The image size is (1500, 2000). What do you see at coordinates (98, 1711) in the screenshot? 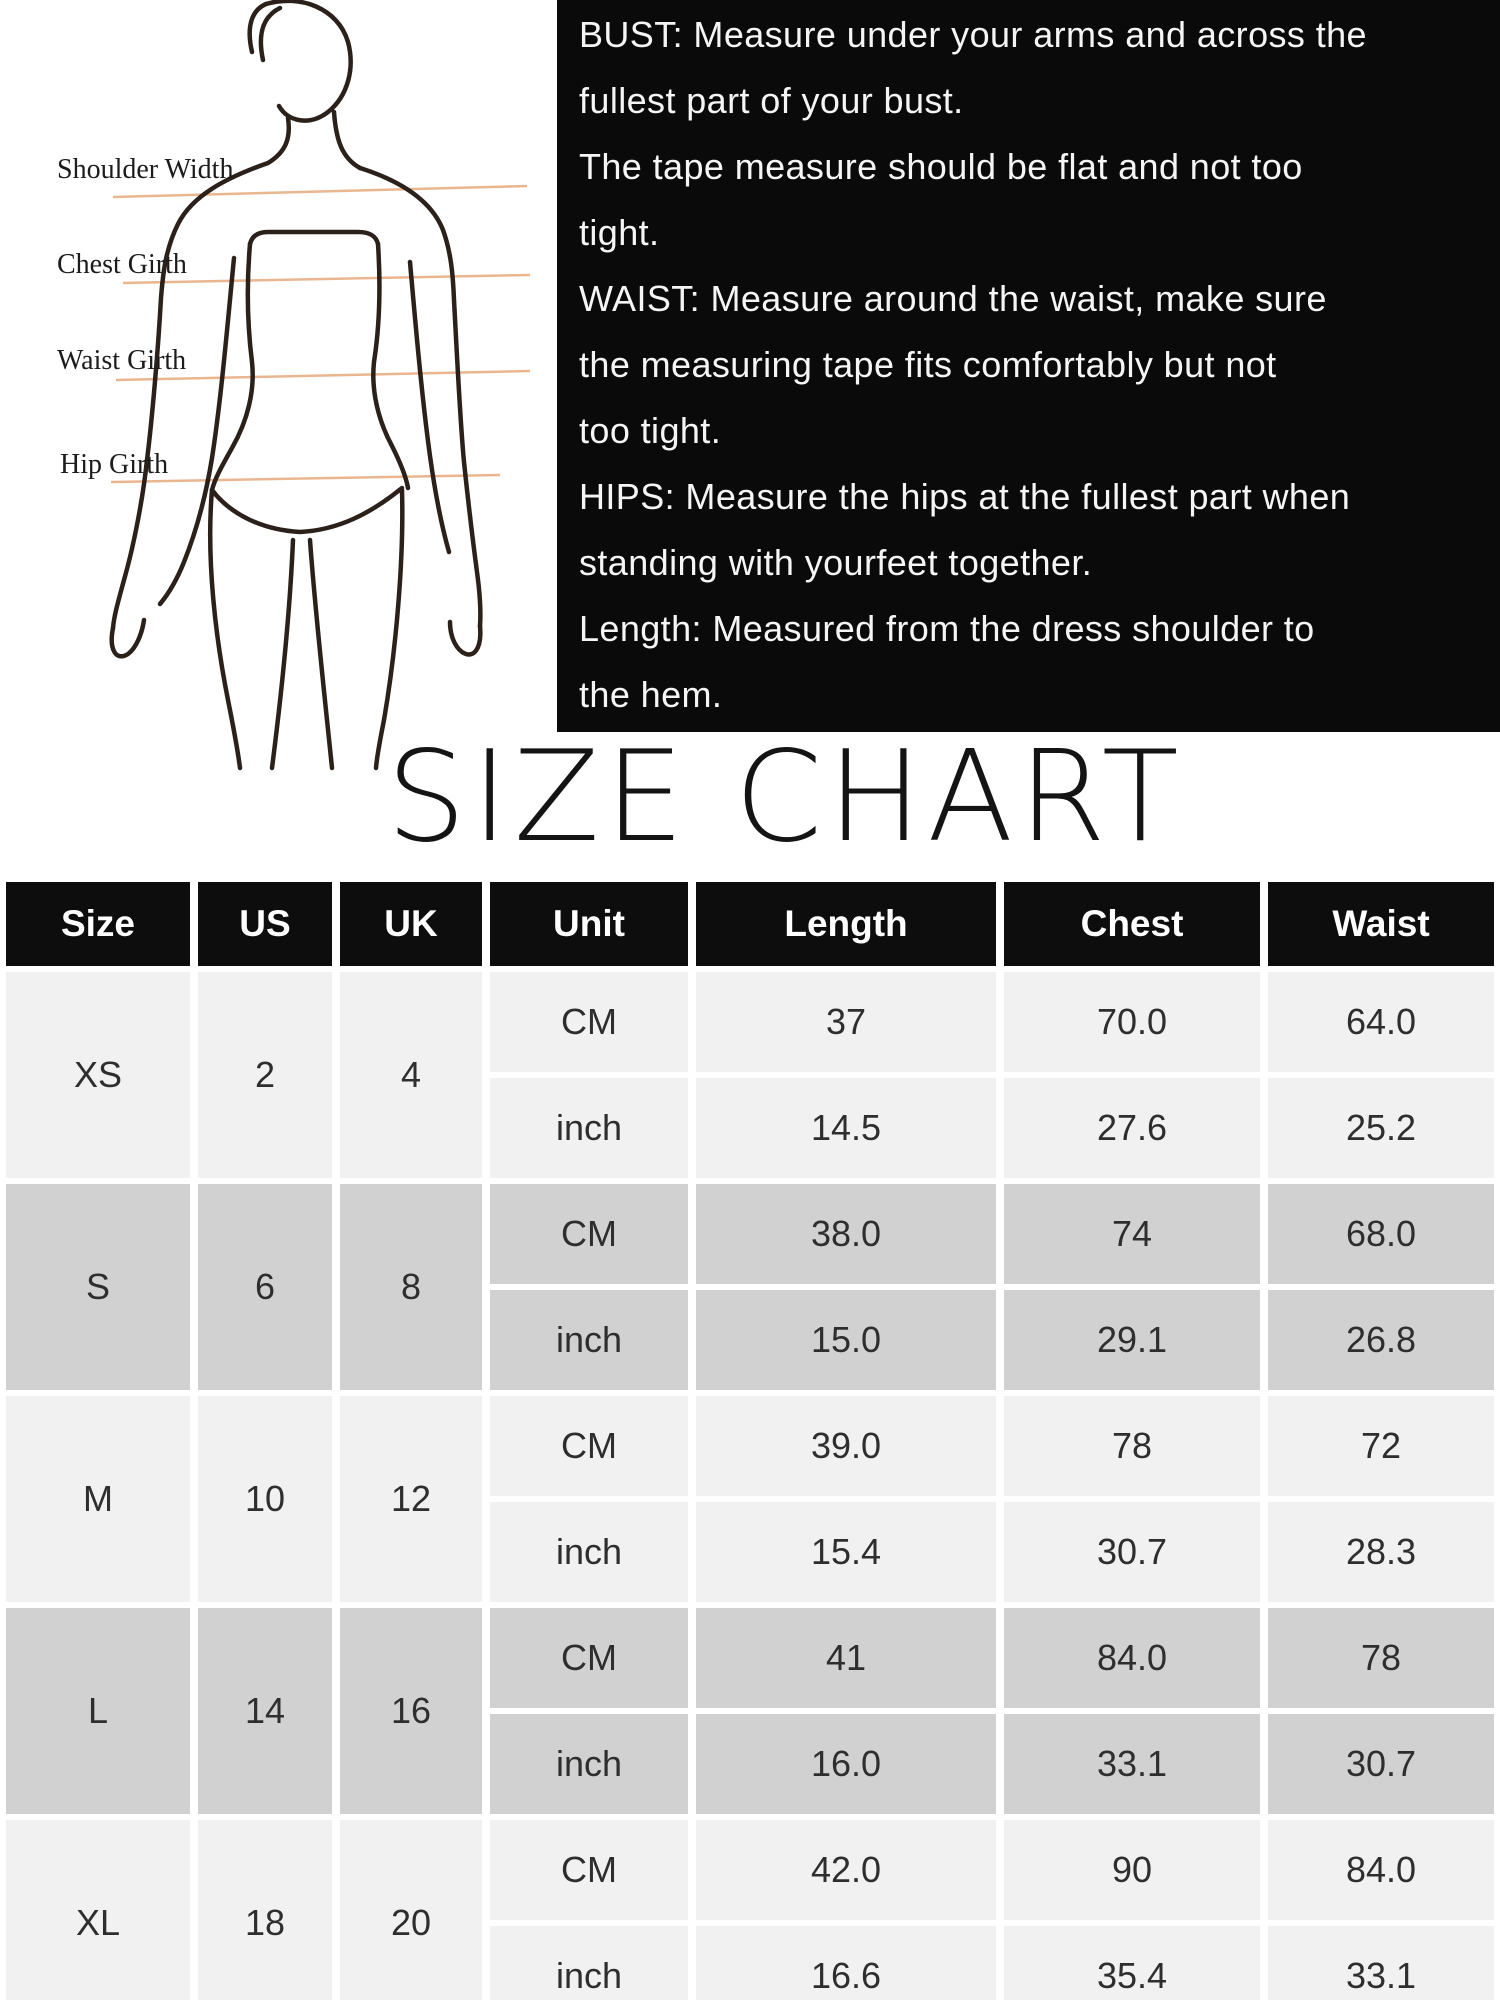
I see `size-cell: L` at bounding box center [98, 1711].